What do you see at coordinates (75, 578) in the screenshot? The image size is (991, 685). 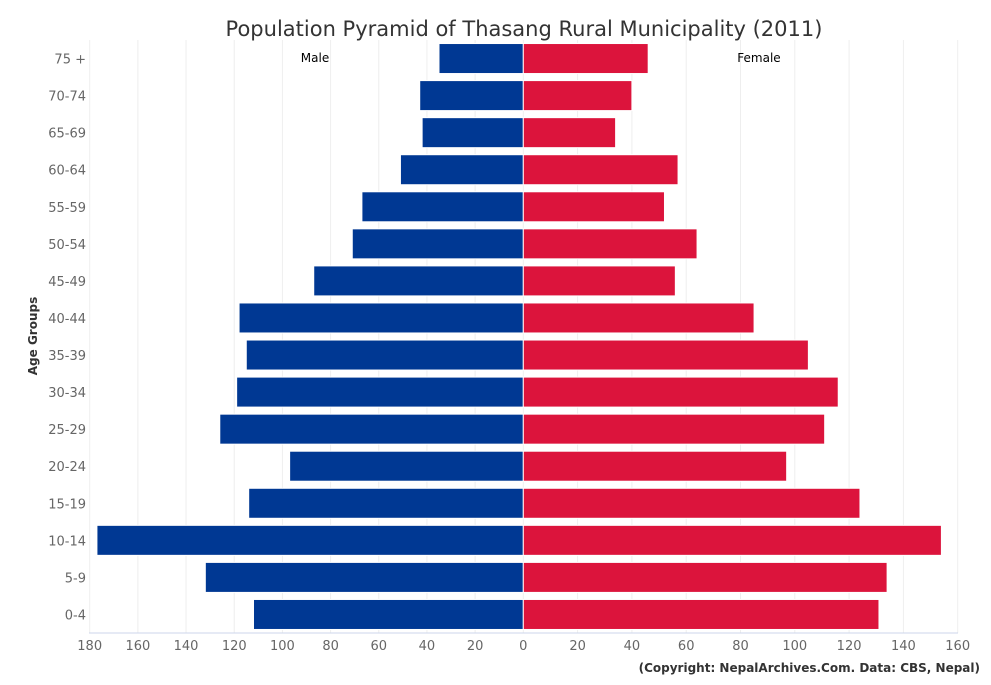 I see `y-tick-label: 5-9` at bounding box center [75, 578].